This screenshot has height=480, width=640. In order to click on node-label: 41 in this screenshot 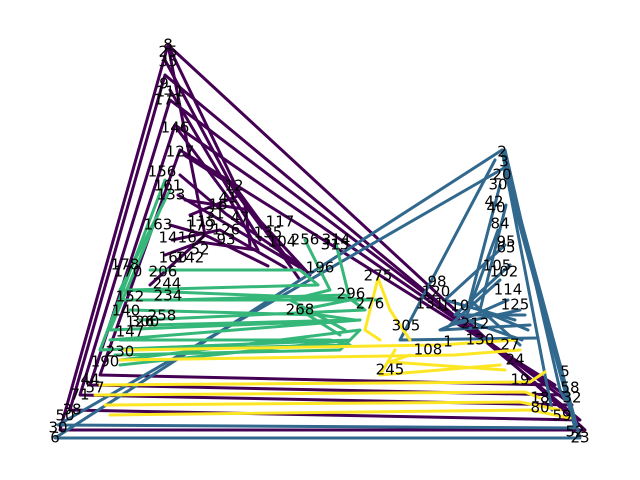, I will do `click(227, 198)`.